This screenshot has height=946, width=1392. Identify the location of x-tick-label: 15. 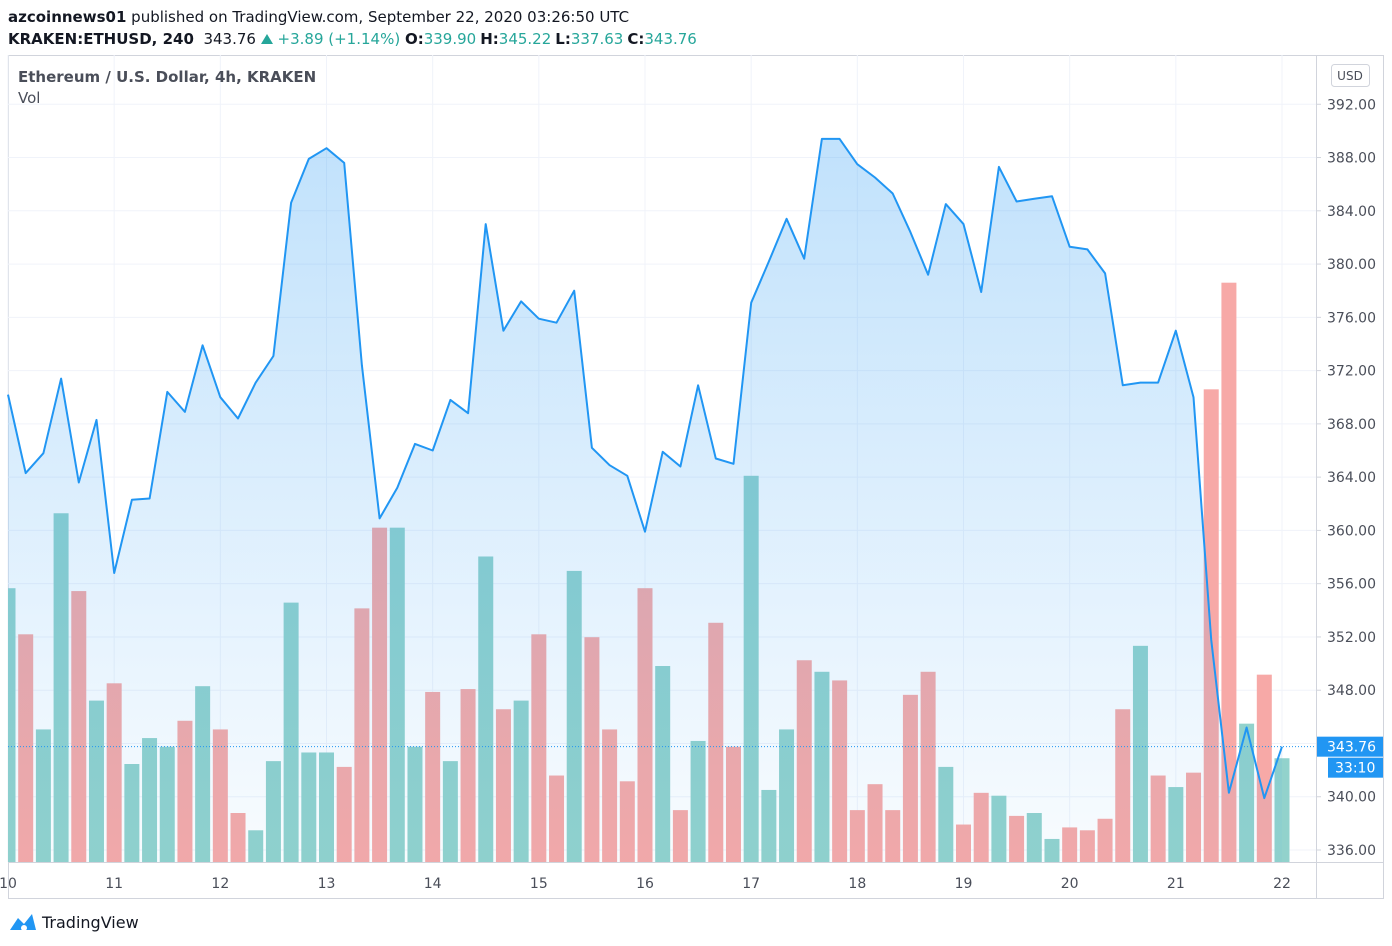
(539, 884).